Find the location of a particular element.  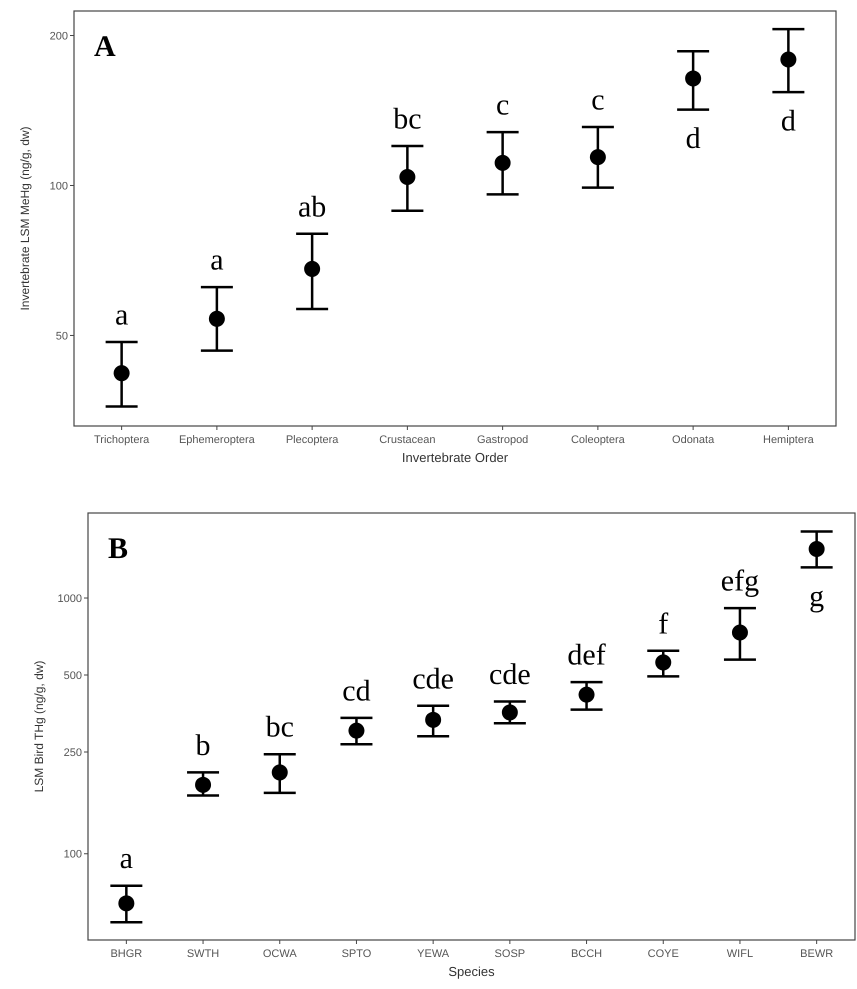

x-tick-label: BHGR is located at coordinates (126, 954).